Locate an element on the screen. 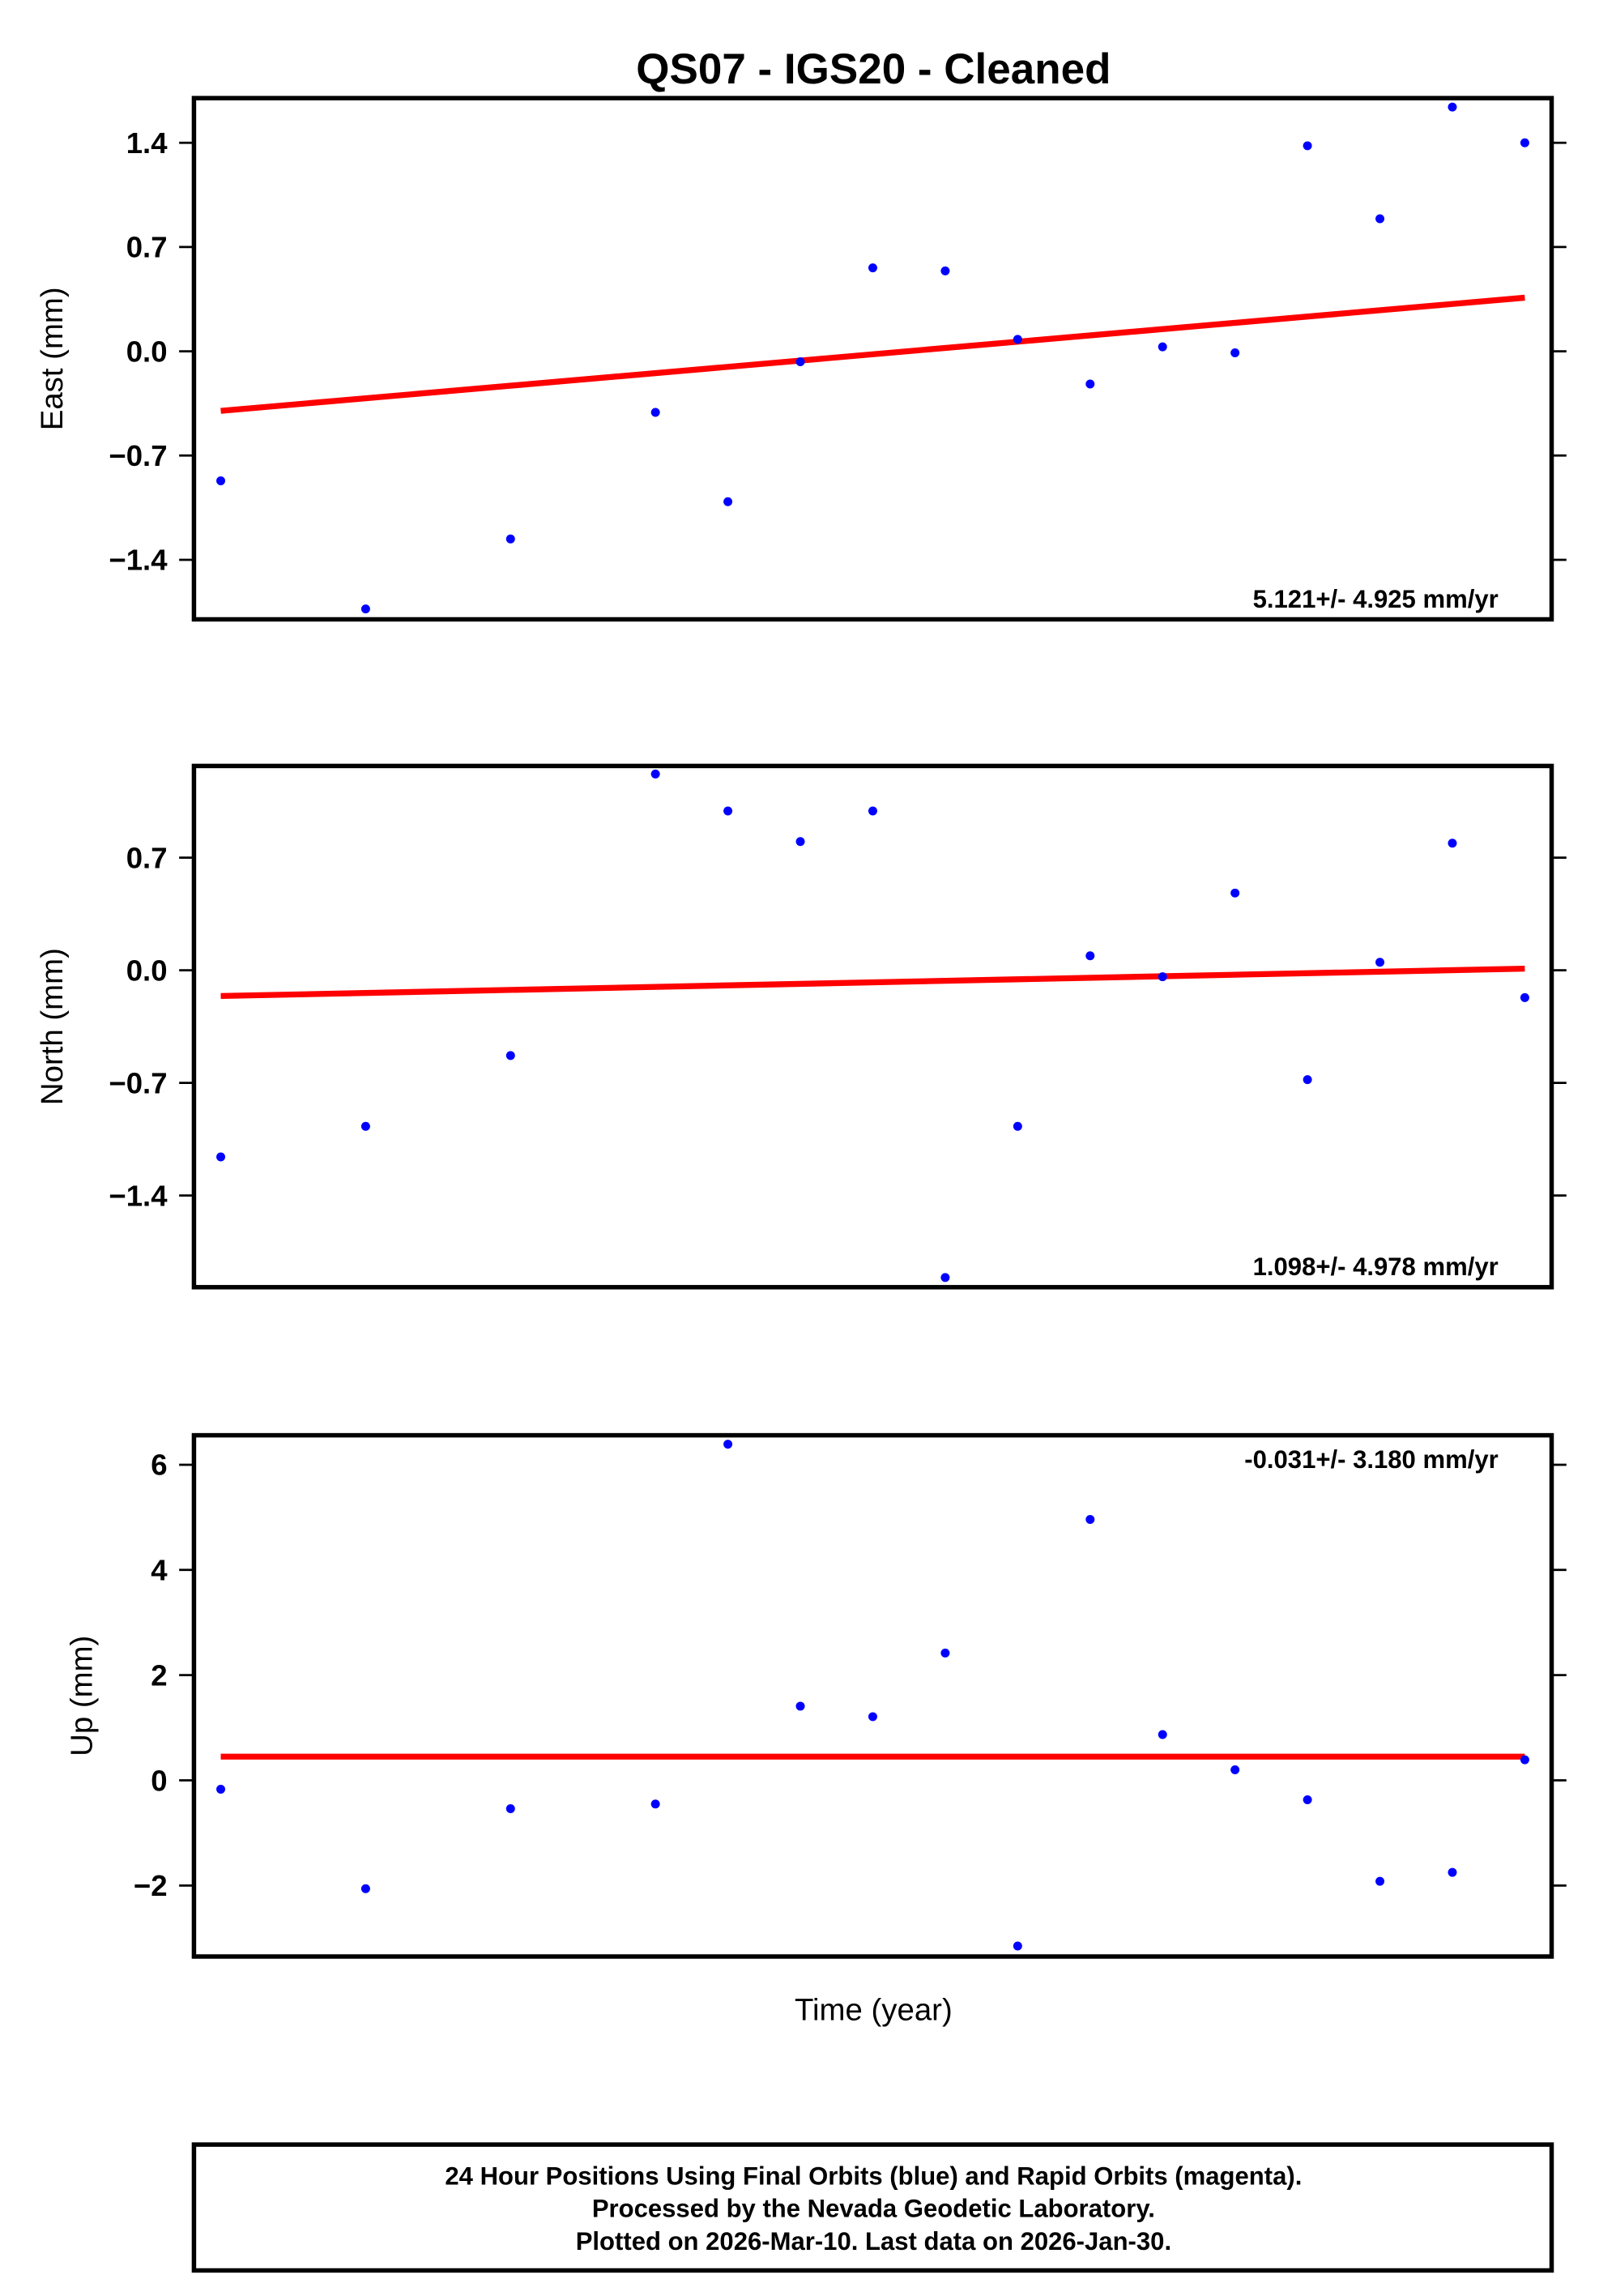 The image size is (1599, 2296). y-tick-label: 1.4 is located at coordinates (147, 143).